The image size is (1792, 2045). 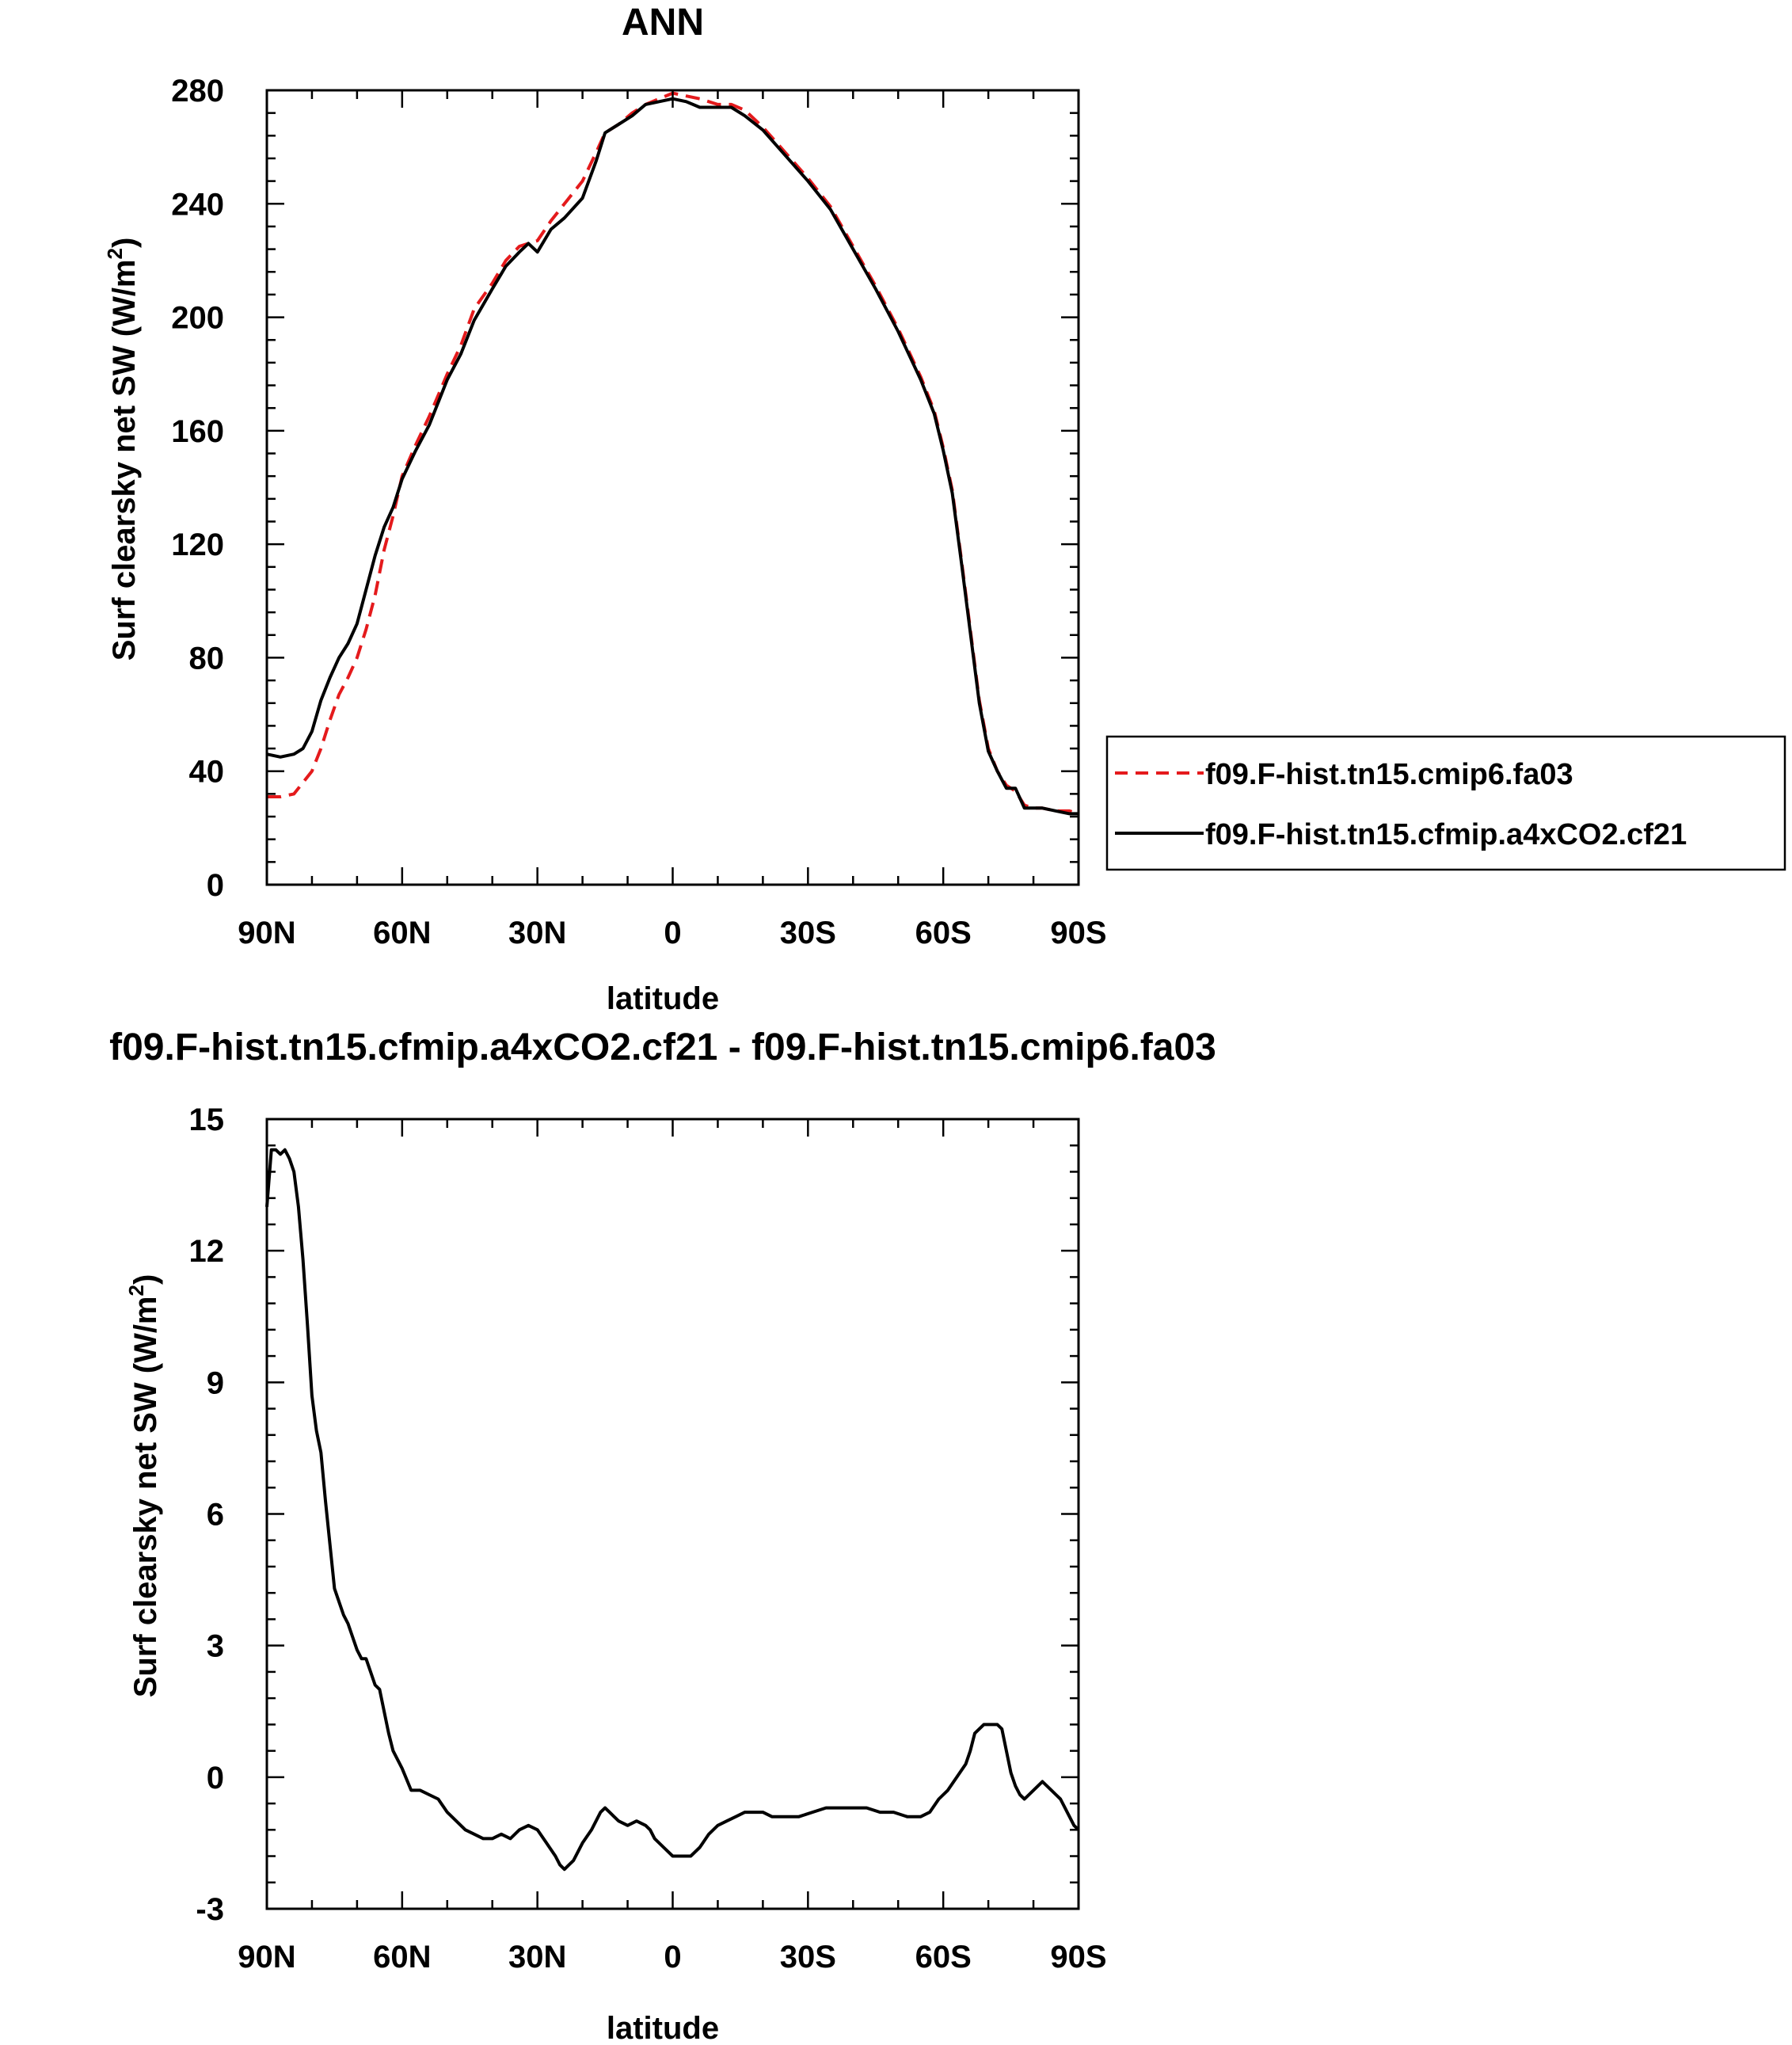 I want to click on top-chart-xtick-label: 30N, so click(x=537, y=933).